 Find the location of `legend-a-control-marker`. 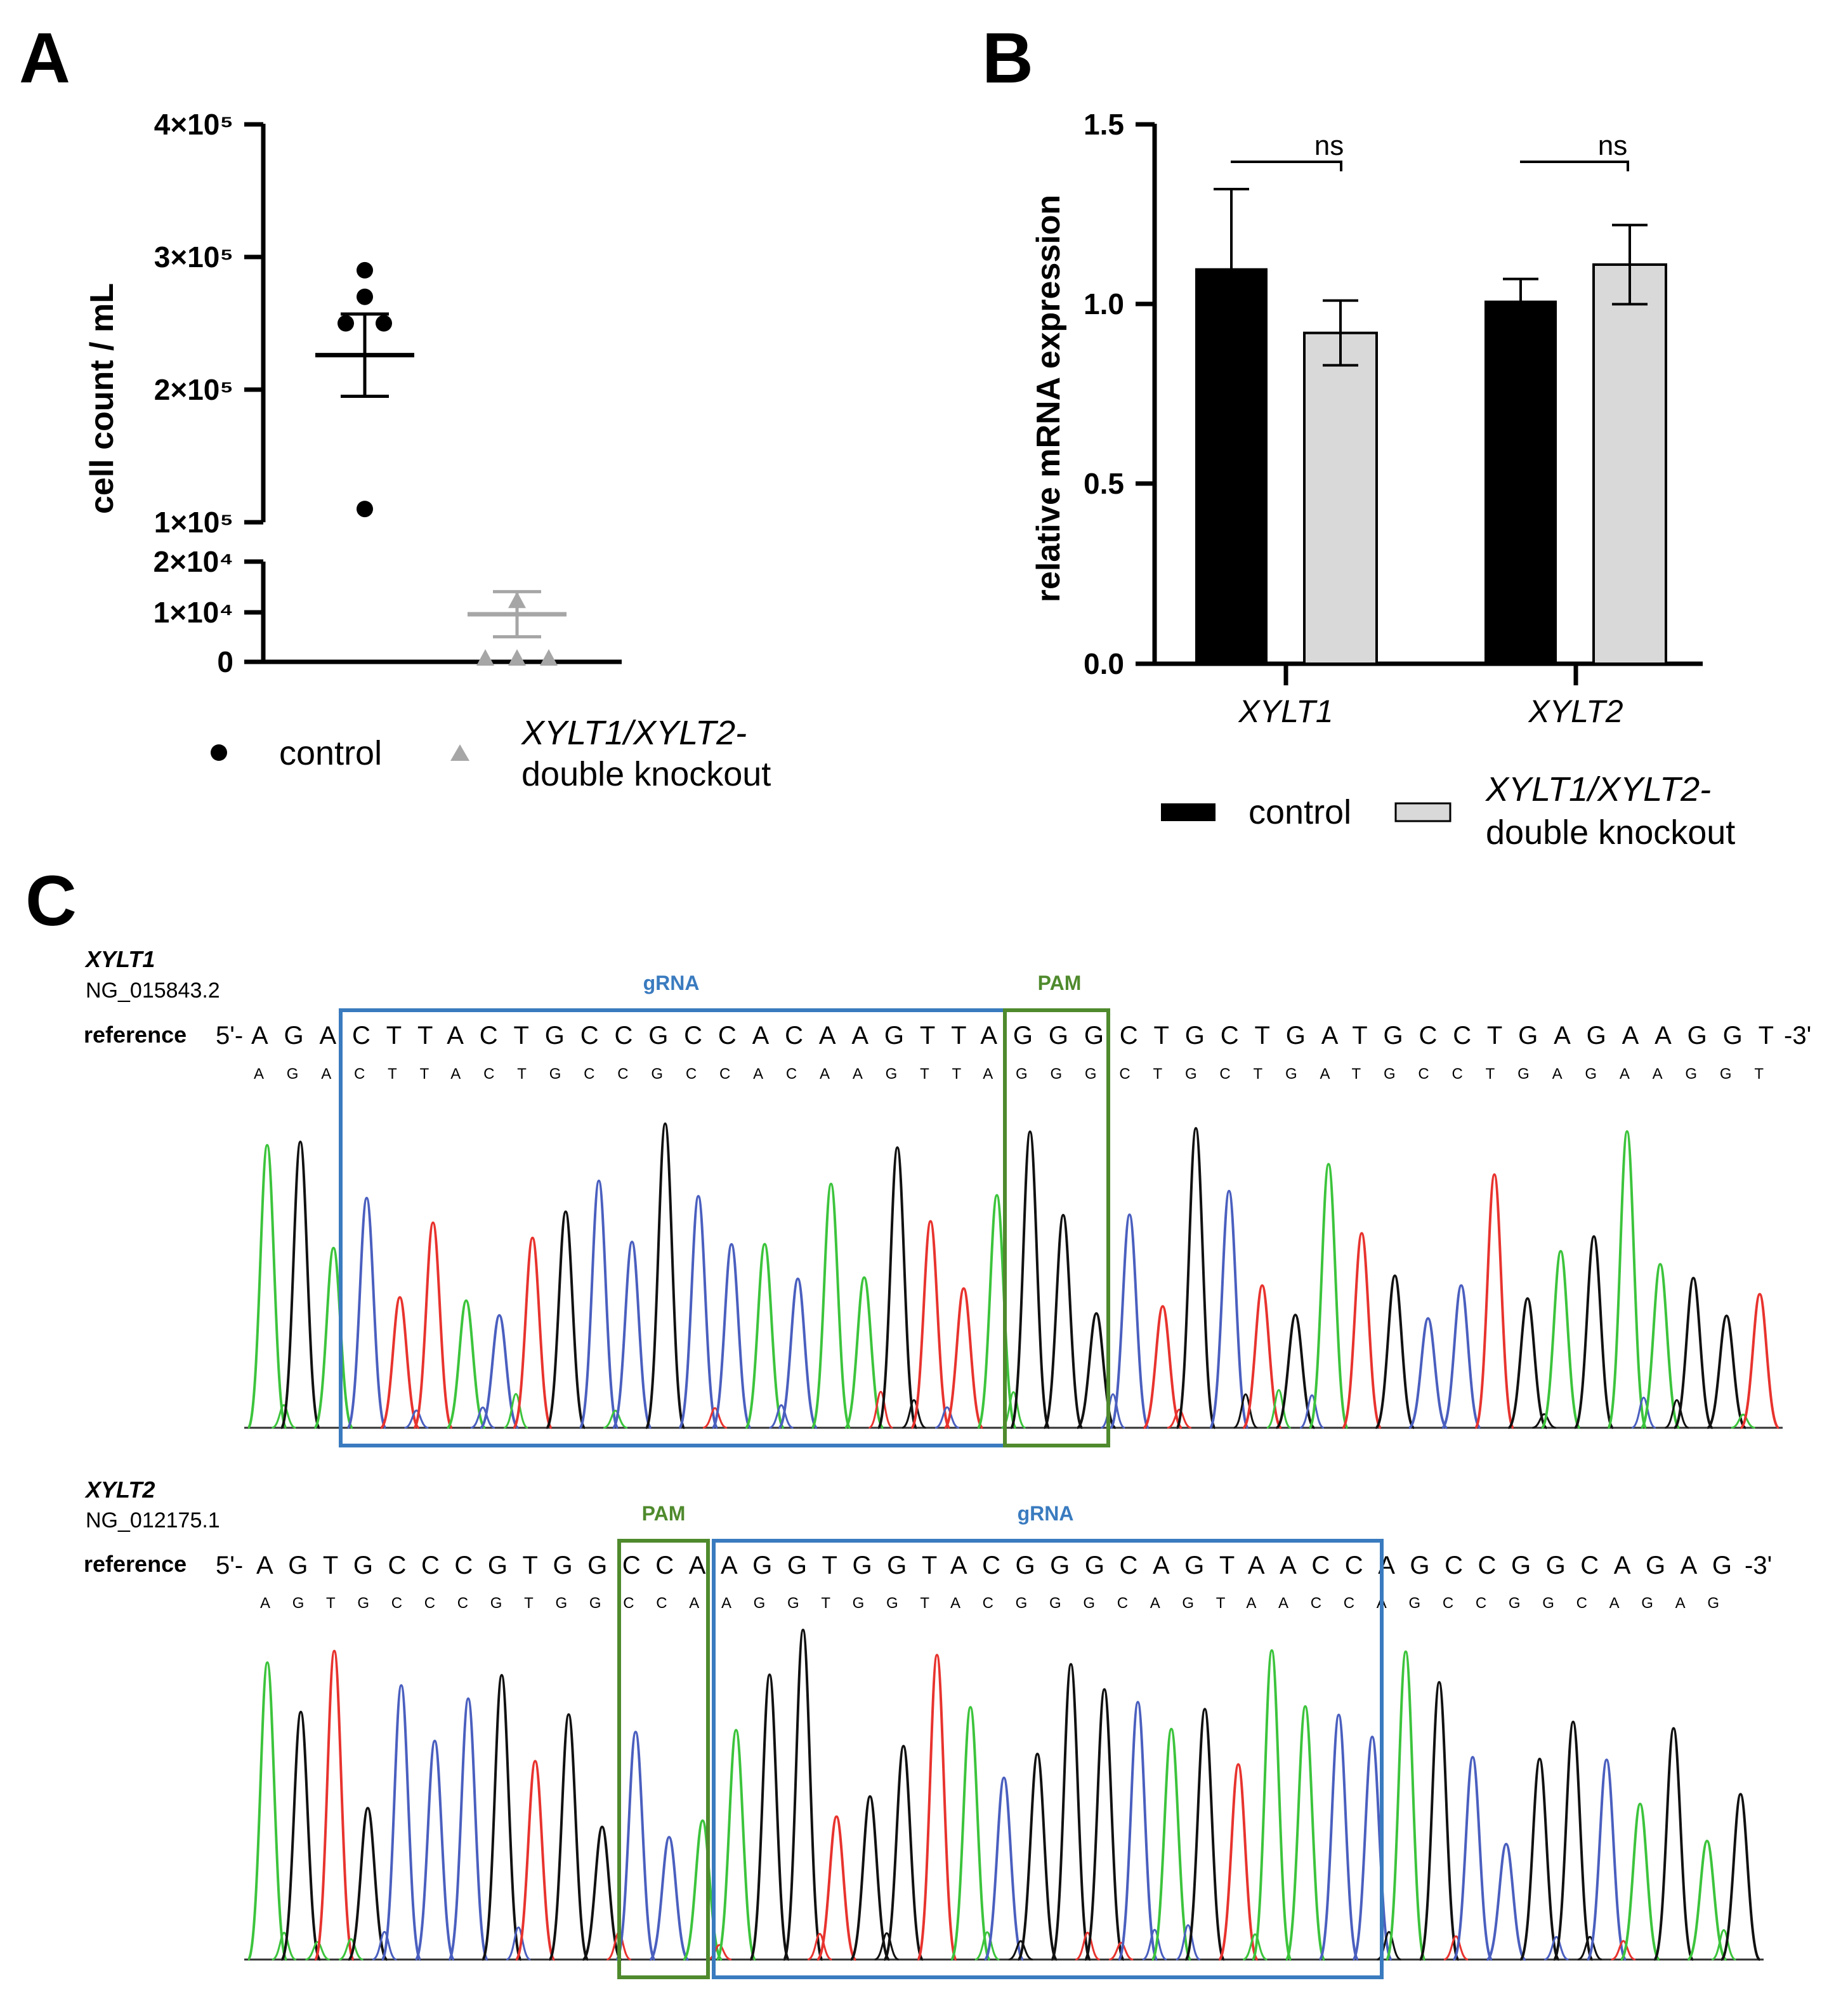

legend-a-control-marker is located at coordinates (219, 753).